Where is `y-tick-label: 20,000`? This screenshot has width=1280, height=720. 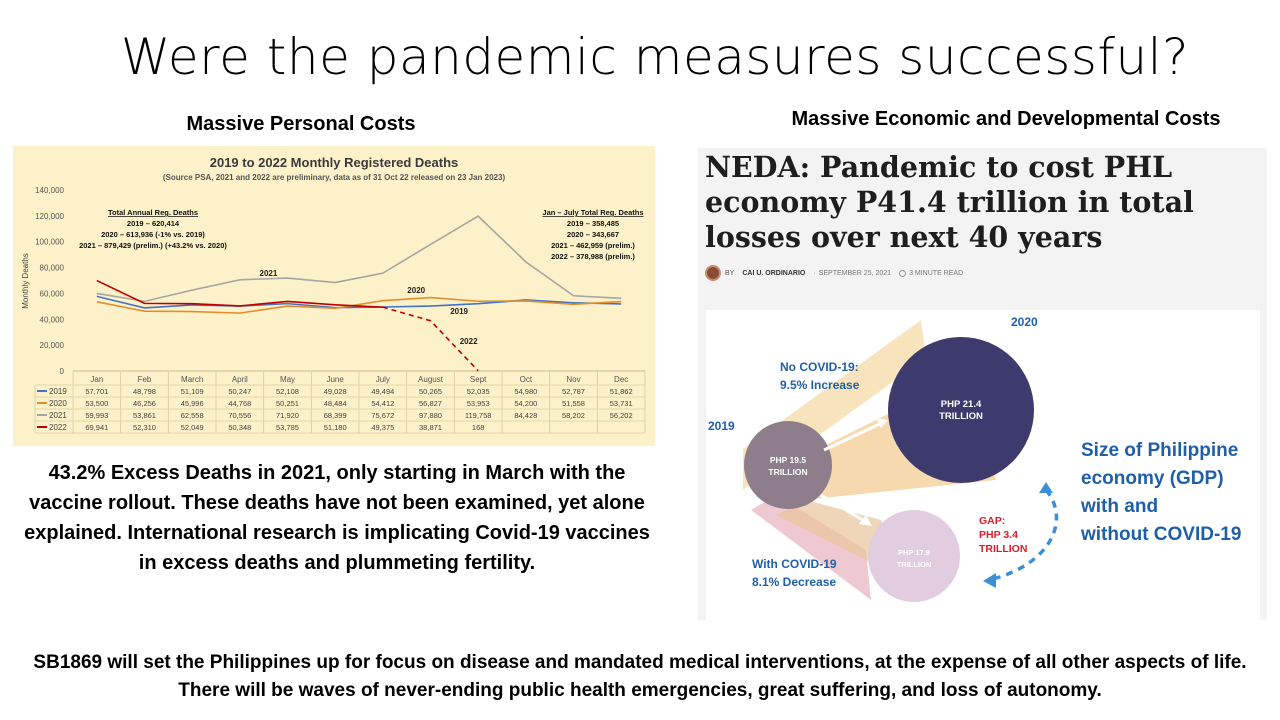
y-tick-label: 20,000 is located at coordinates (52, 345).